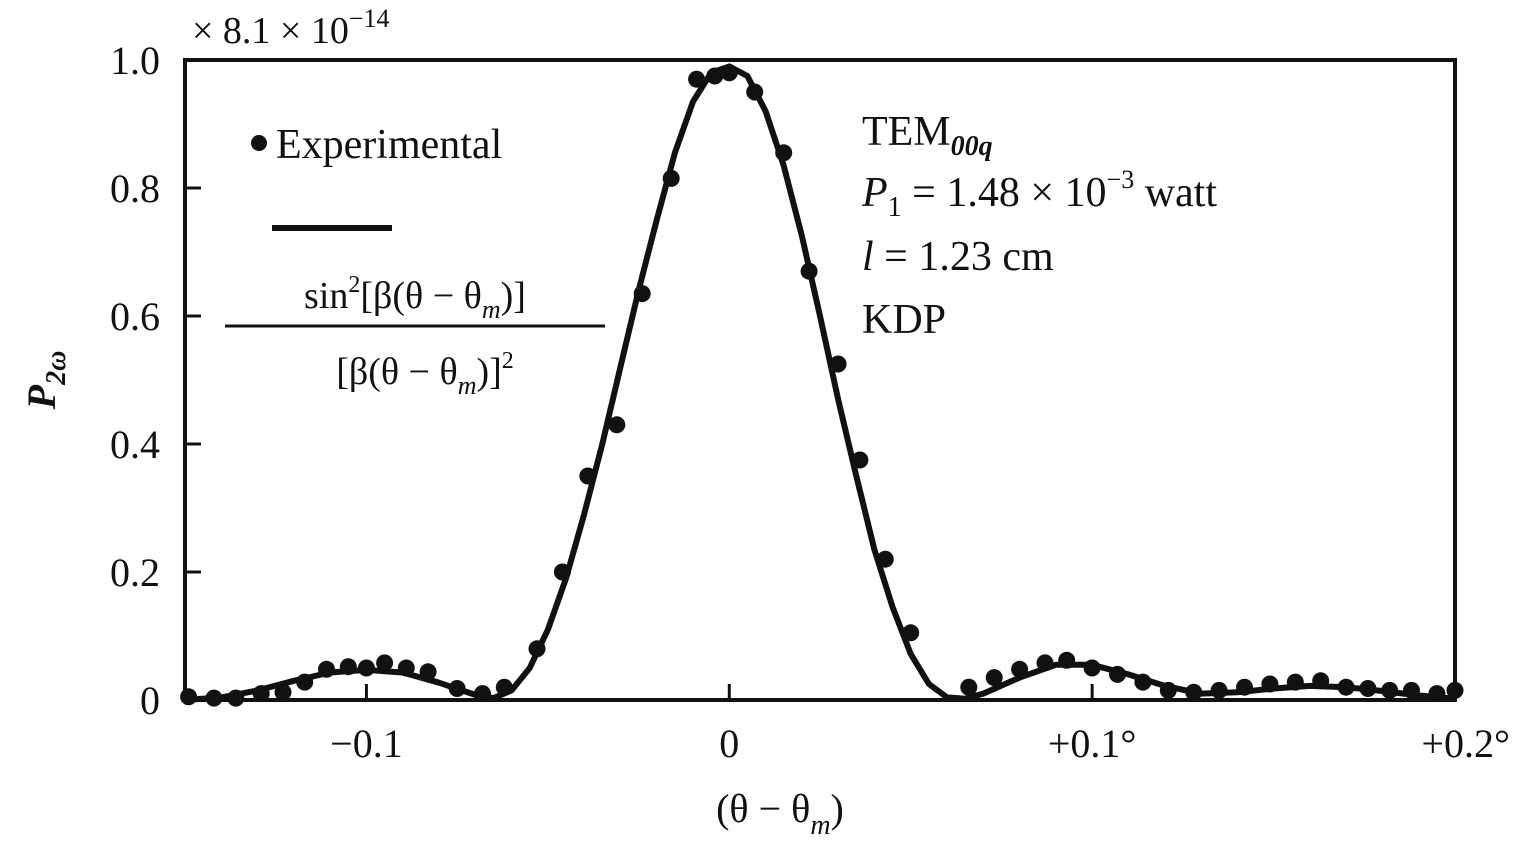 The image size is (1523, 851). I want to click on denominator-exponent: 2, so click(508, 361).